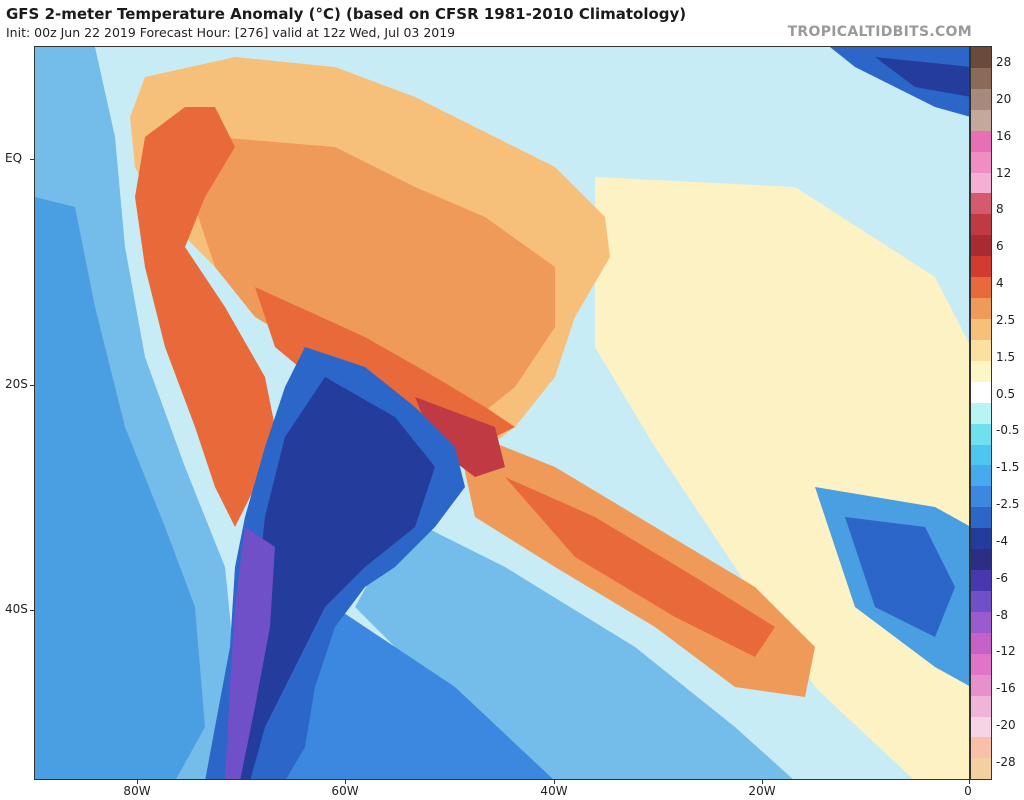  I want to click on colorbar-label: -16, so click(1006, 688).